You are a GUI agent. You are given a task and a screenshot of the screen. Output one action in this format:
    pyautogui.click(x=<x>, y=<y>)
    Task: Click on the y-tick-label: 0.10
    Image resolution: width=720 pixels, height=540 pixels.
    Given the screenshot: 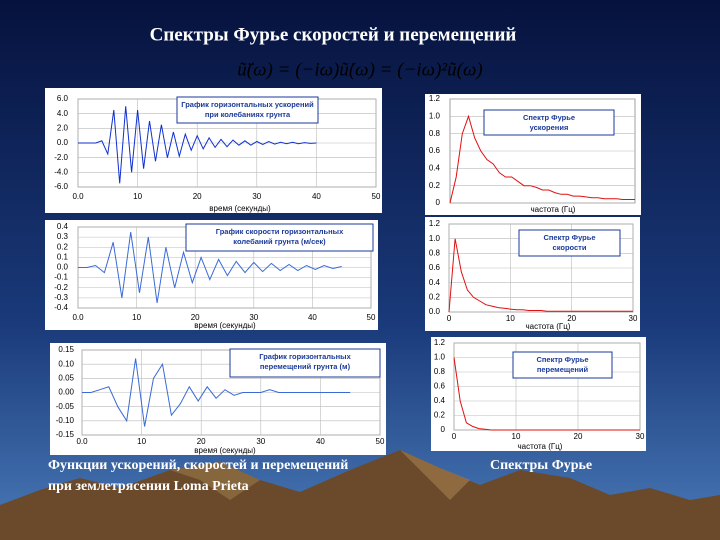 What is the action you would take?
    pyautogui.click(x=66, y=363)
    